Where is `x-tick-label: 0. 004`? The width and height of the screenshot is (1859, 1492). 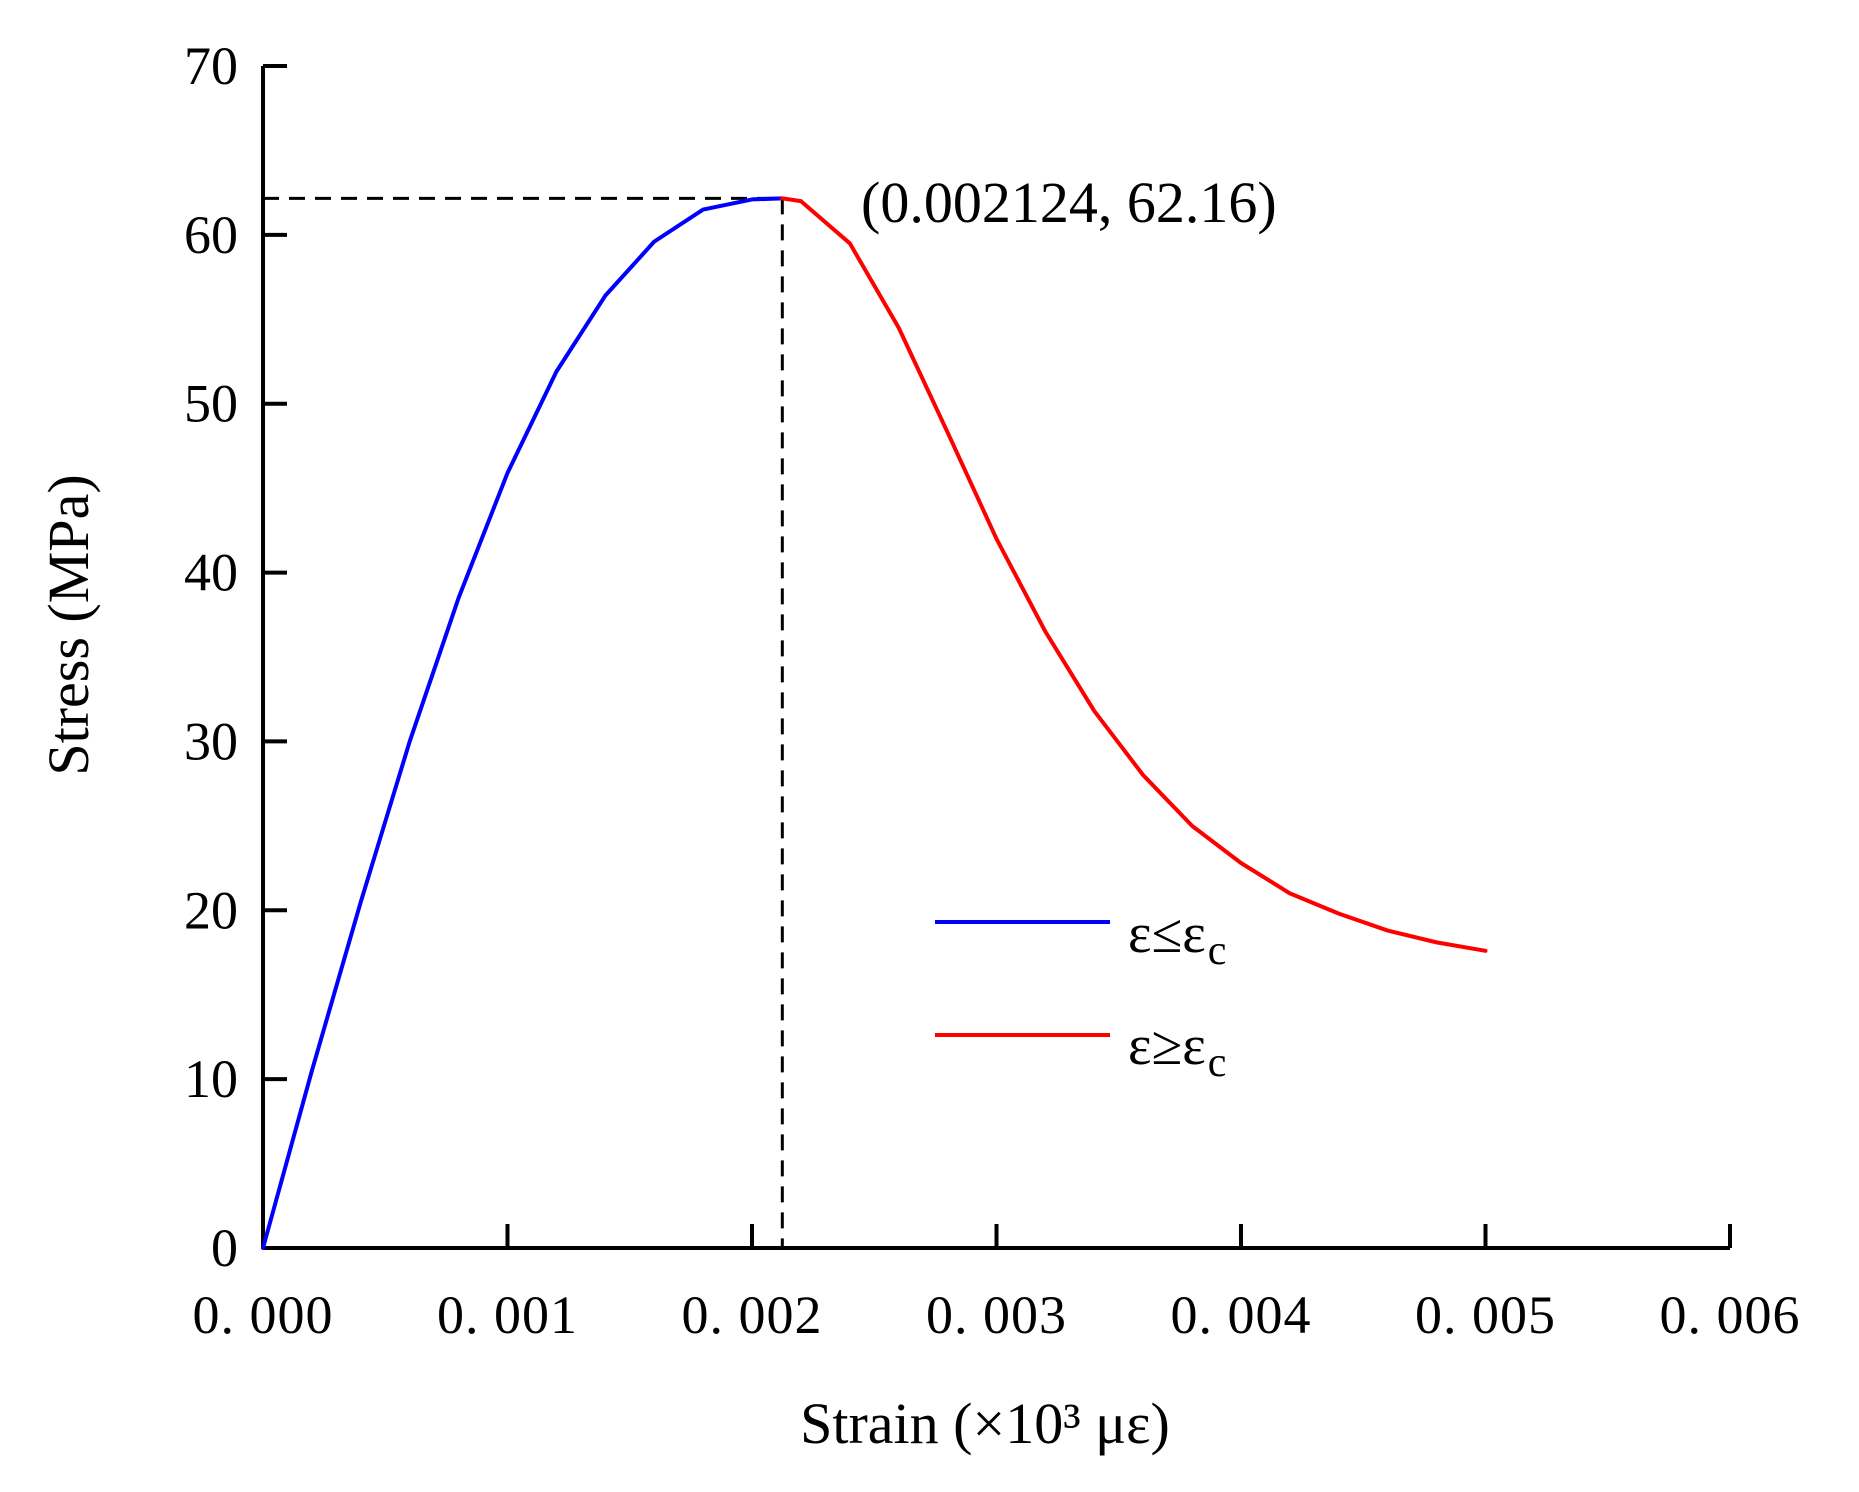
x-tick-label: 0. 004 is located at coordinates (1241, 1315).